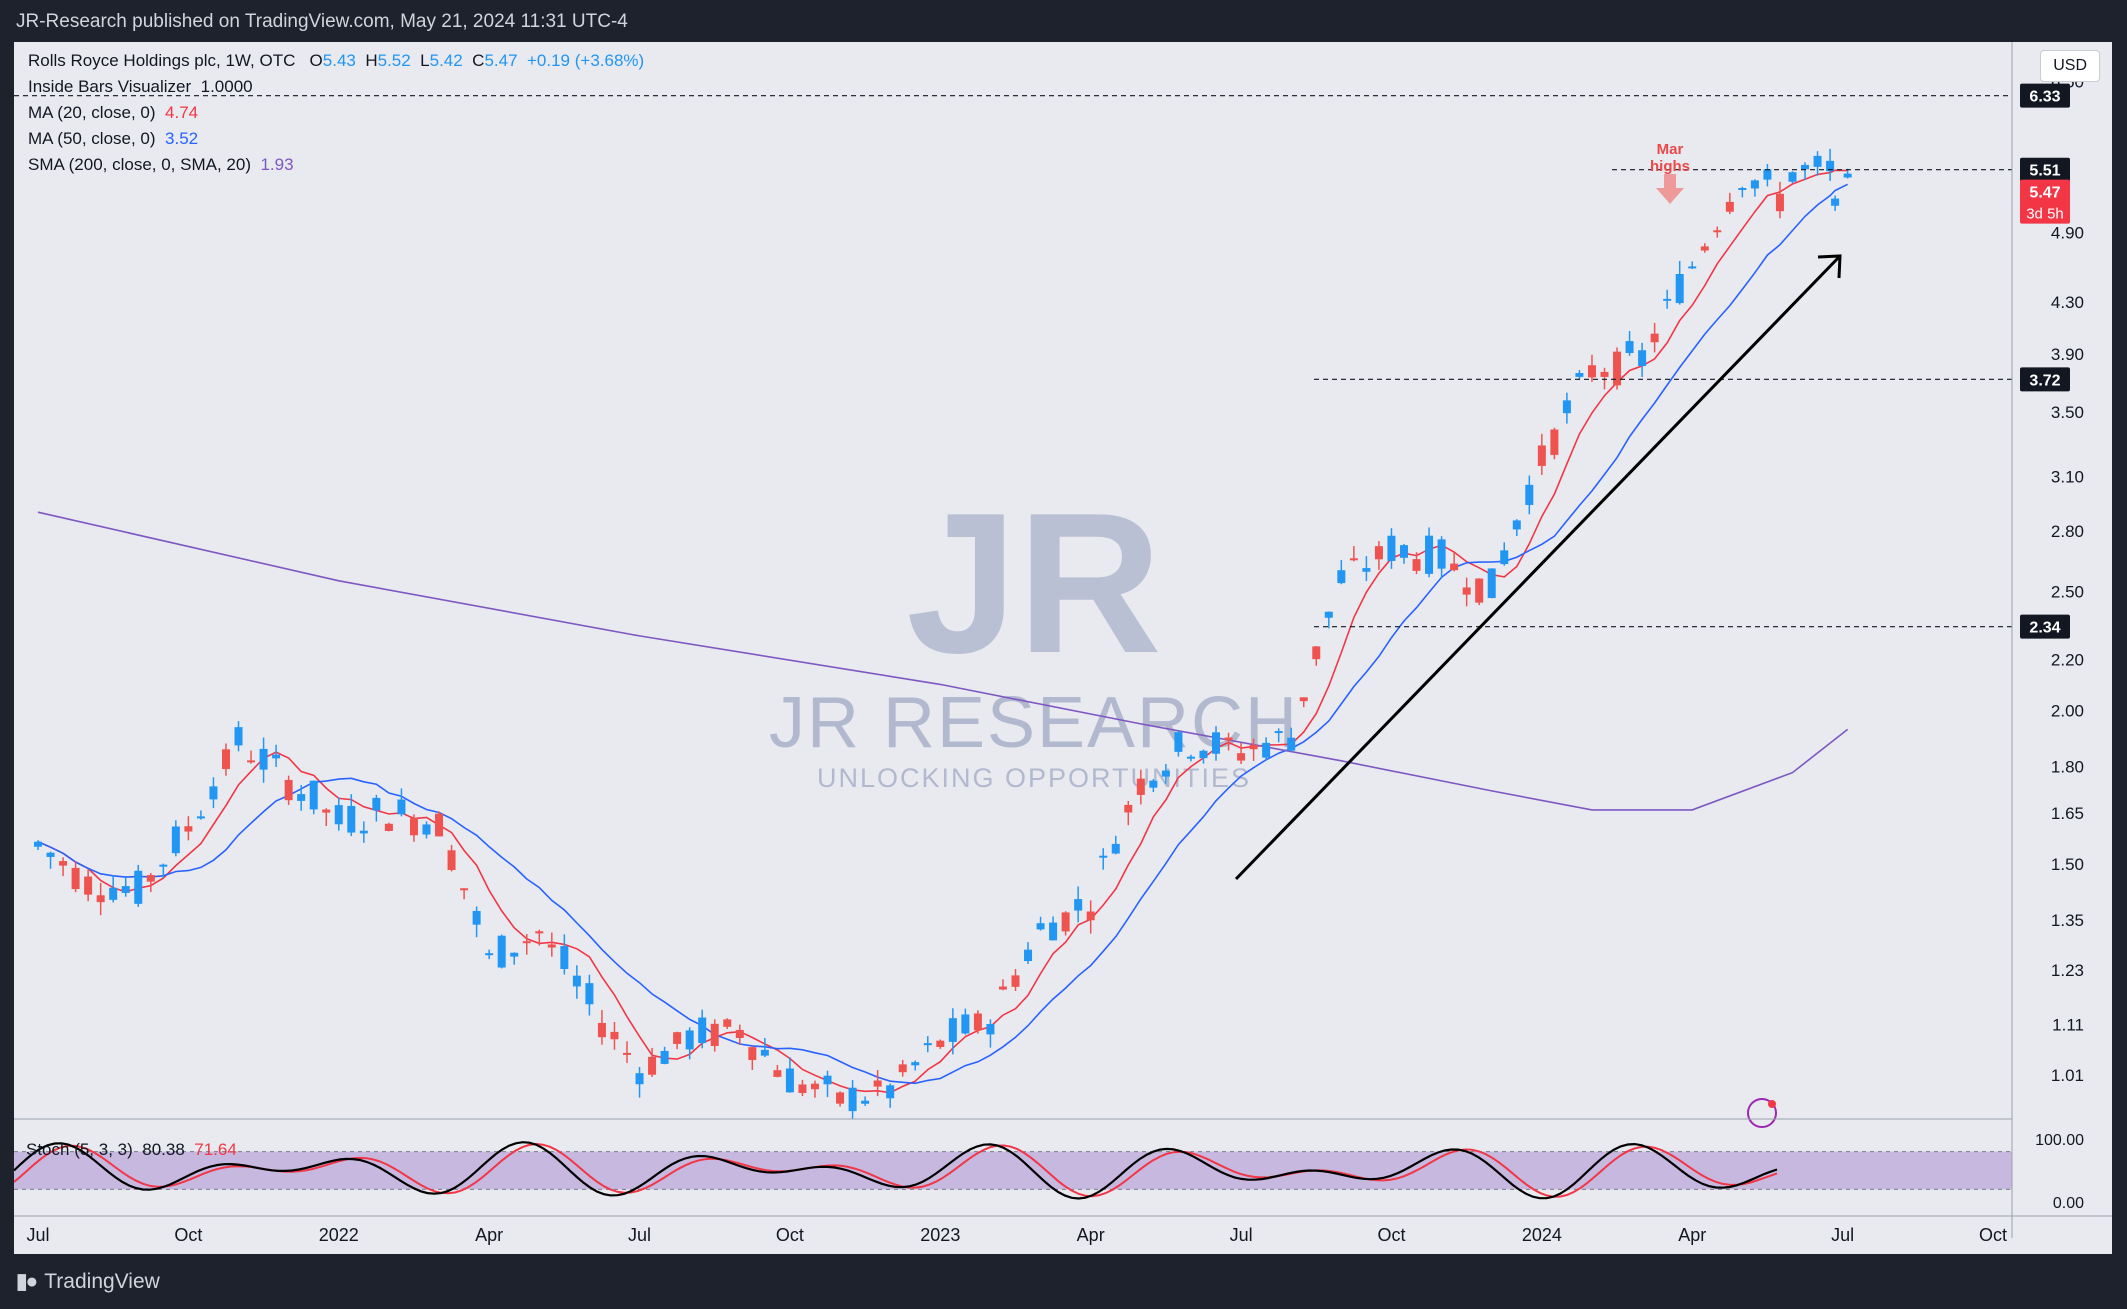 The image size is (2127, 1309). I want to click on ma20-label: MA (20, close, 0), so click(92, 112).